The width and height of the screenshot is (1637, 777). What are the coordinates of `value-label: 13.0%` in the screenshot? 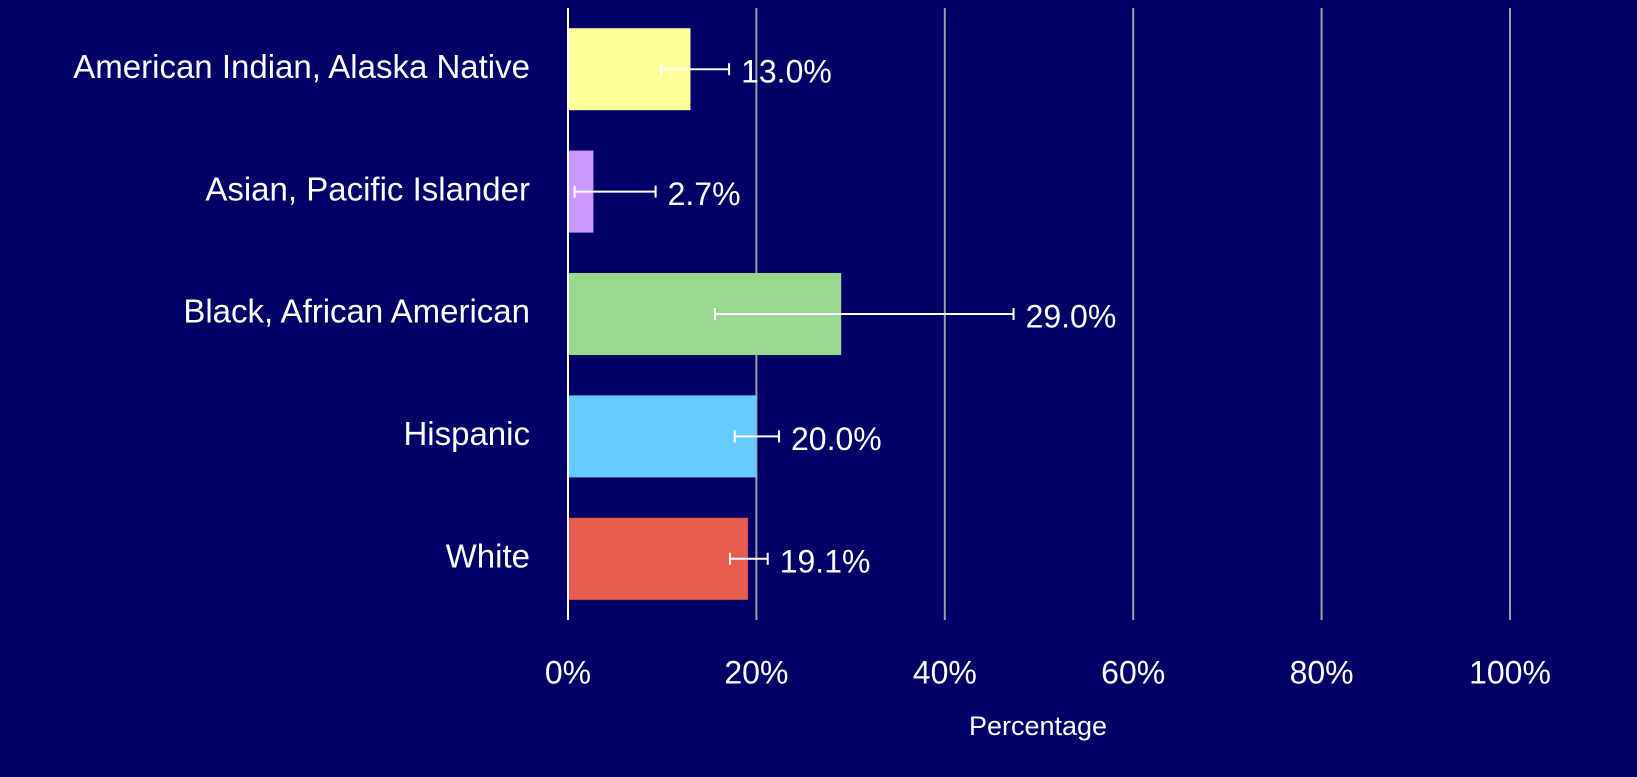 It's located at (786, 72).